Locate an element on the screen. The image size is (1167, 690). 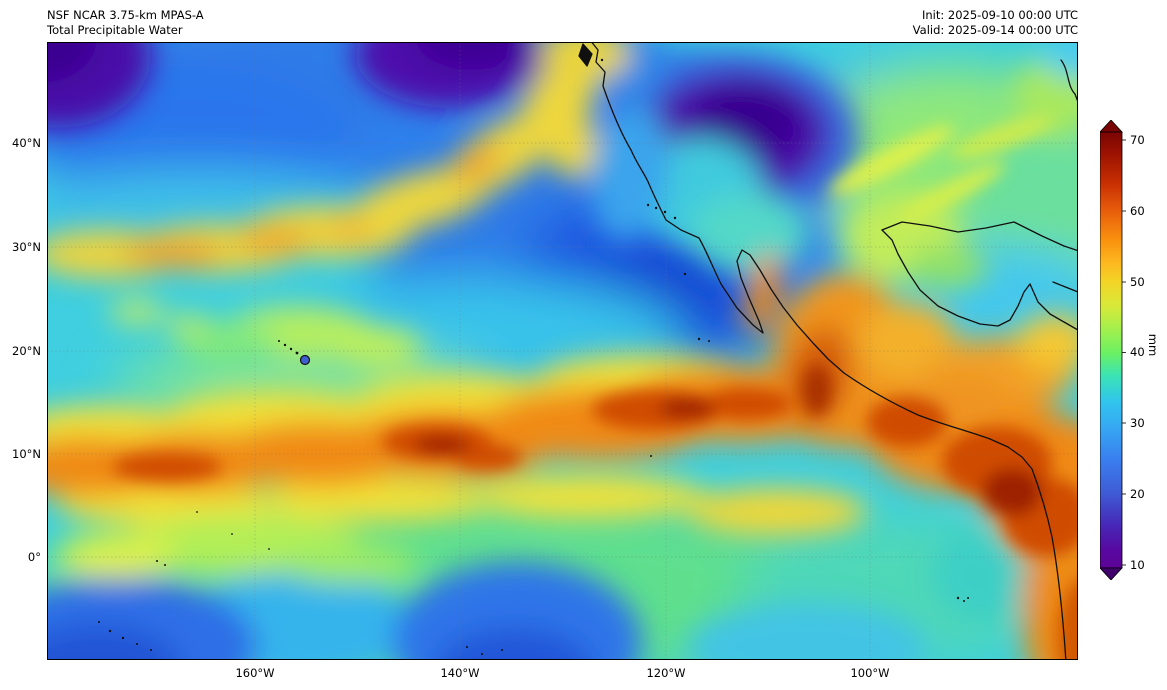
y-tick-label: 20°N is located at coordinates (26, 351).